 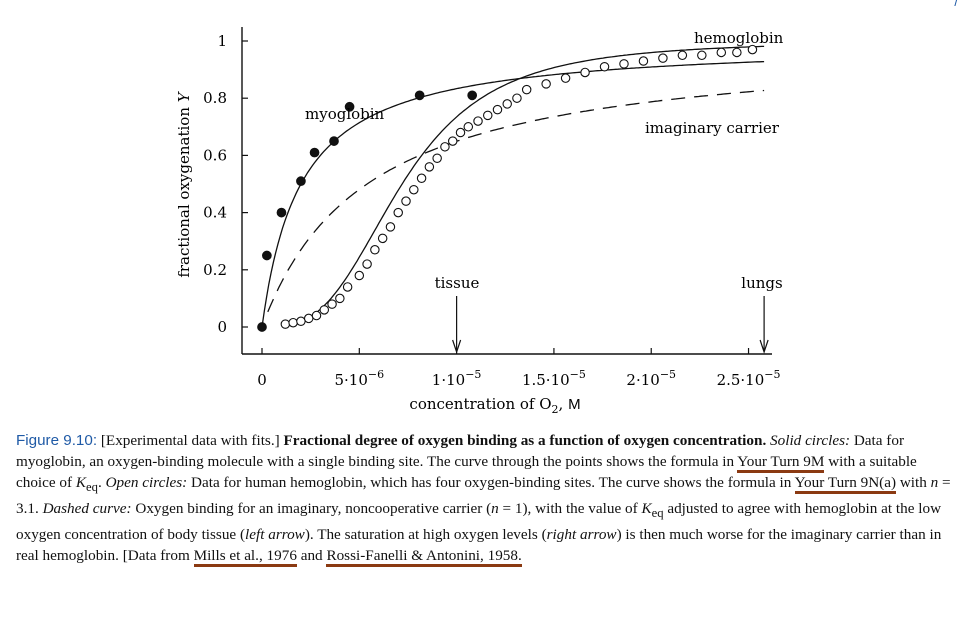 I want to click on link-your-turn-9m: Your Turn 9M, so click(x=781, y=463).